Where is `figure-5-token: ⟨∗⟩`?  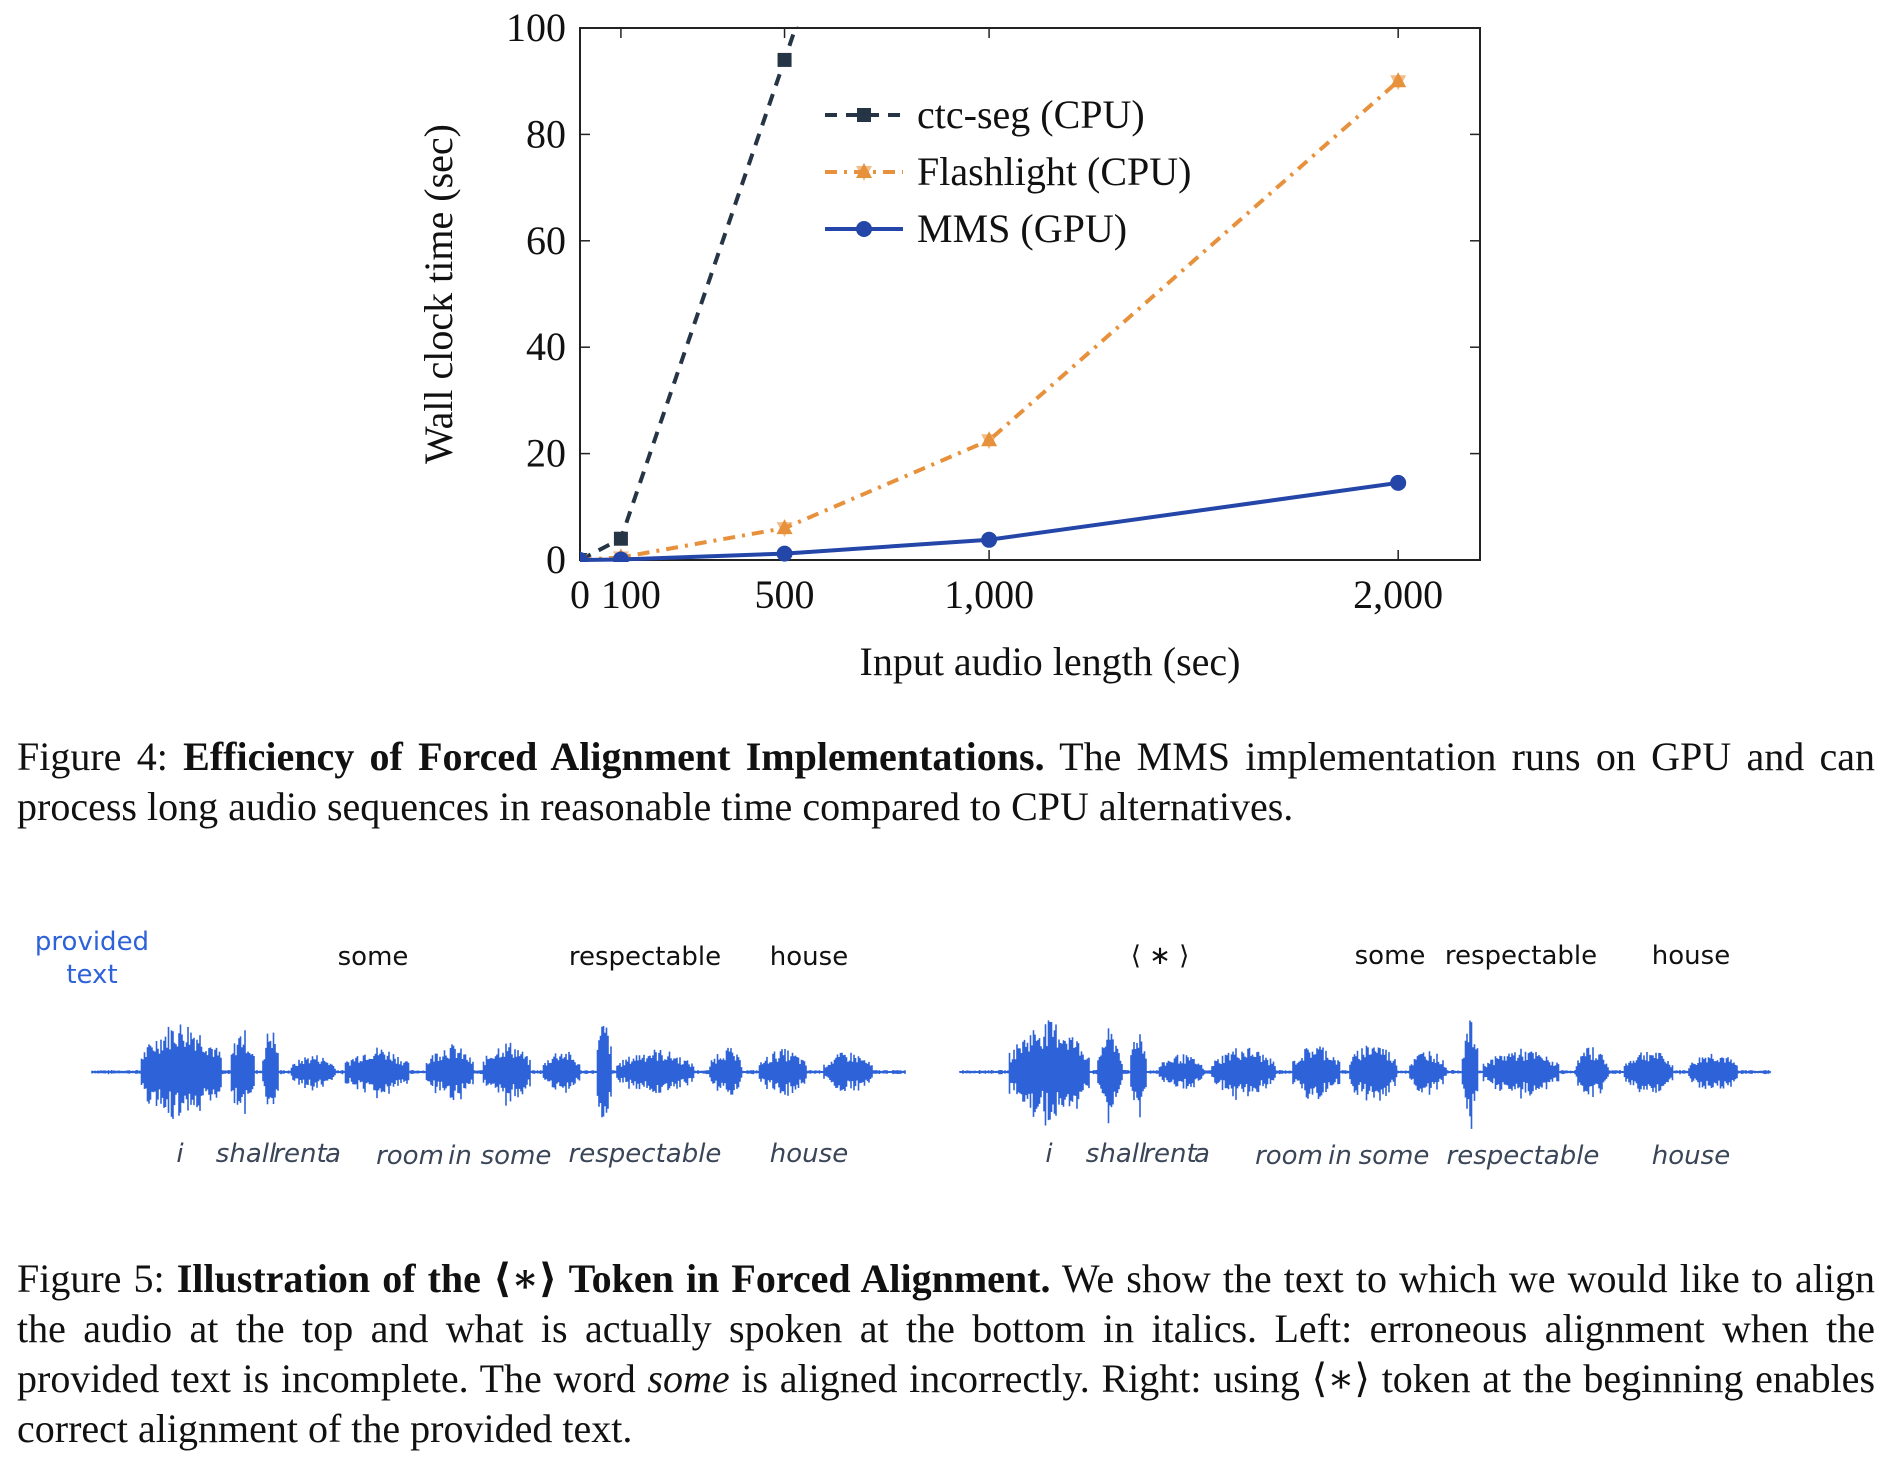
figure-5-token: ⟨∗⟩ is located at coordinates (525, 1278).